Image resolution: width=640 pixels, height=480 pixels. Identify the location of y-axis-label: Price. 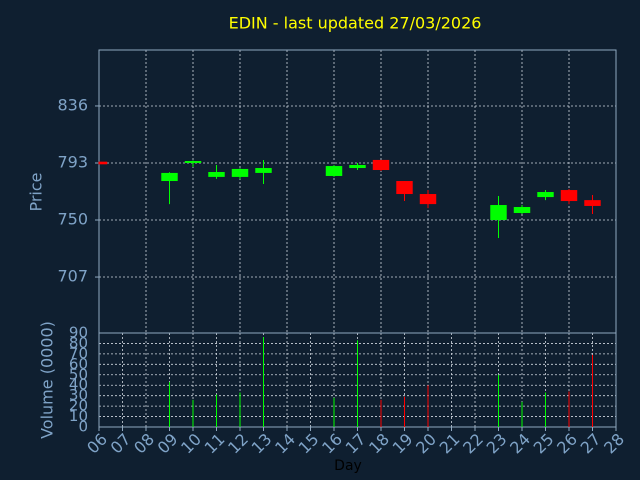
(36, 191).